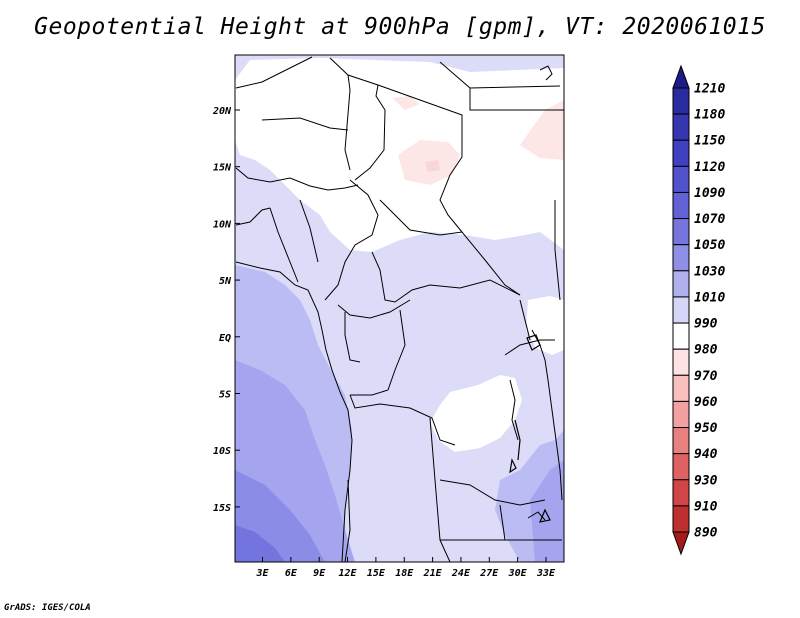 The image size is (800, 618). I want to click on colorbar-level-label: 1150, so click(709, 141).